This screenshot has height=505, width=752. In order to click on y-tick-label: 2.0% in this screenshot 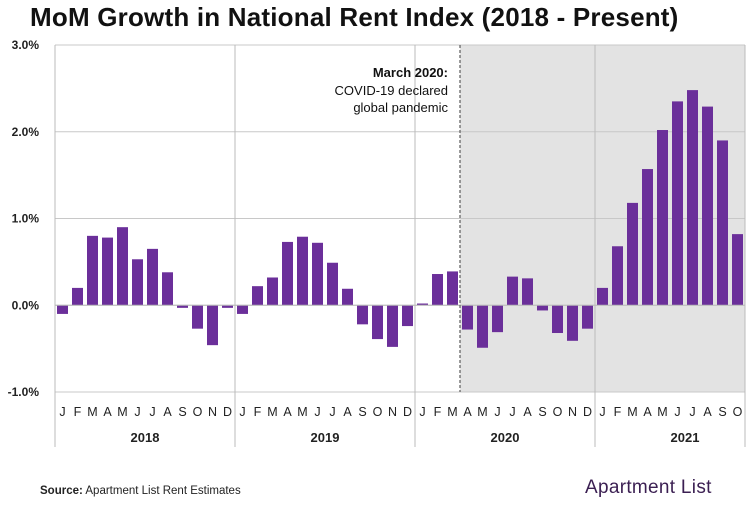, I will do `click(26, 132)`.